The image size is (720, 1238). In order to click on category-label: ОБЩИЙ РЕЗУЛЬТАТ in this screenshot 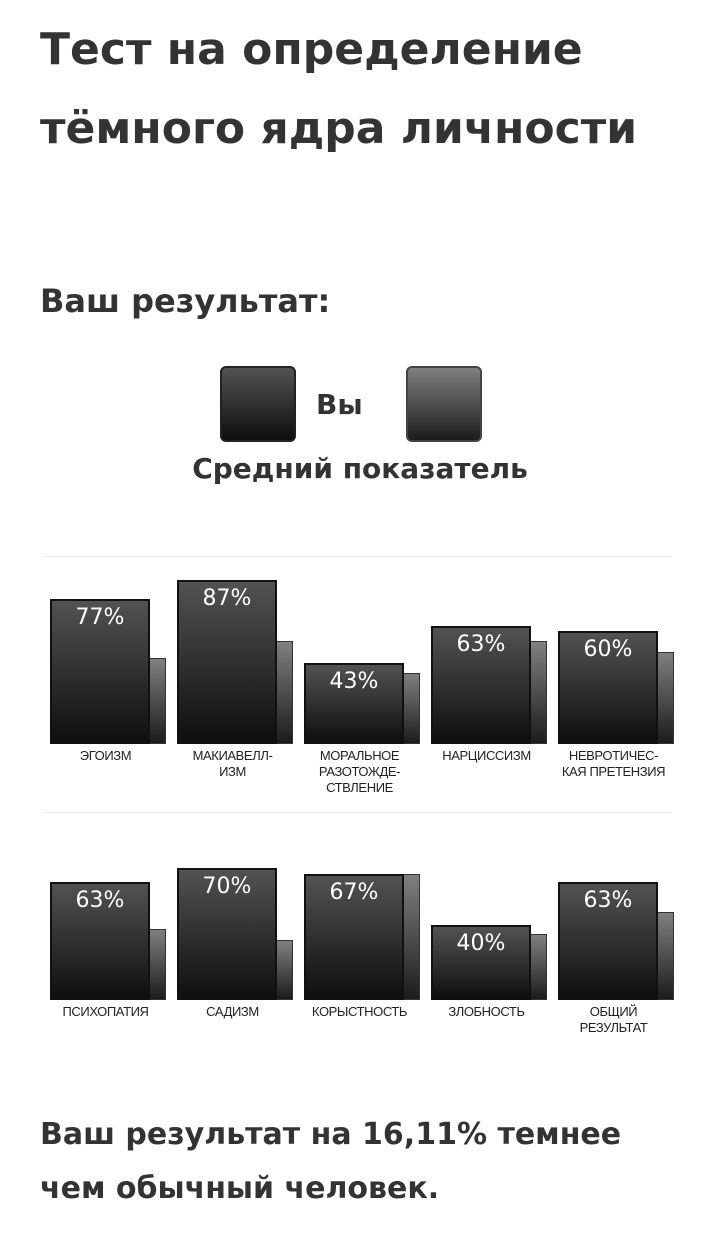, I will do `click(613, 1019)`.